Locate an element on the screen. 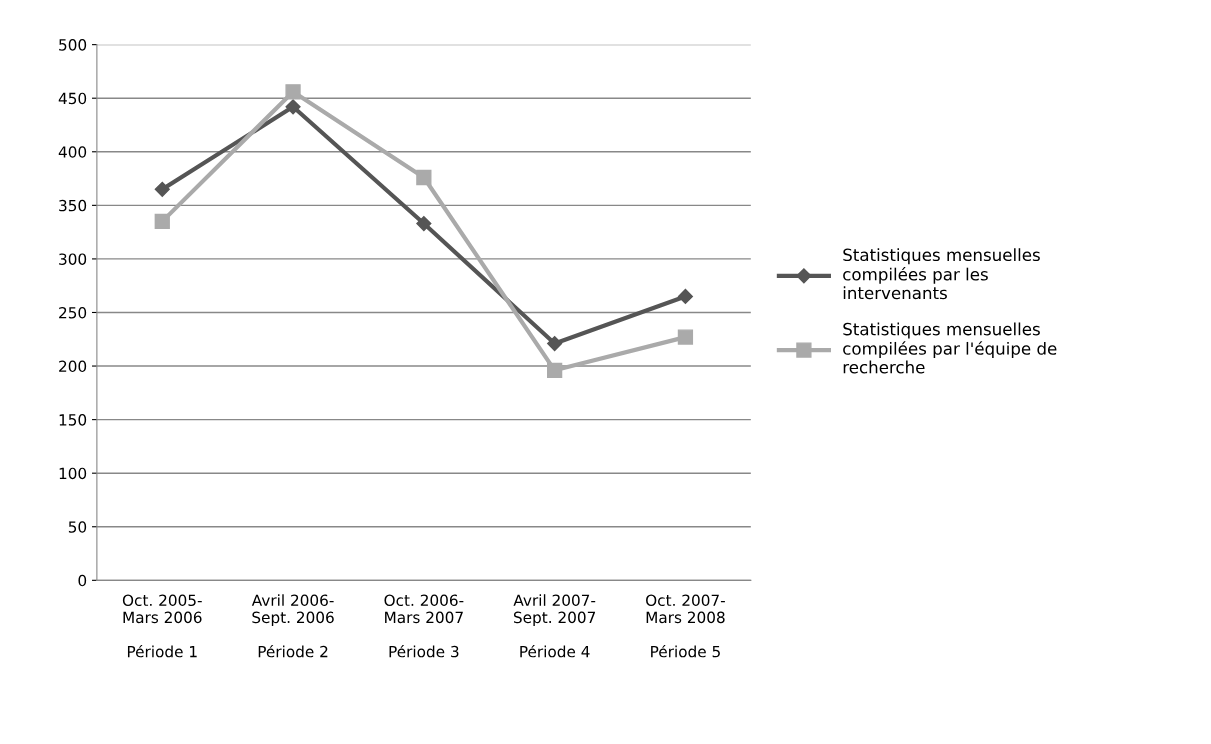  y-tick-label: 500 is located at coordinates (73, 45).